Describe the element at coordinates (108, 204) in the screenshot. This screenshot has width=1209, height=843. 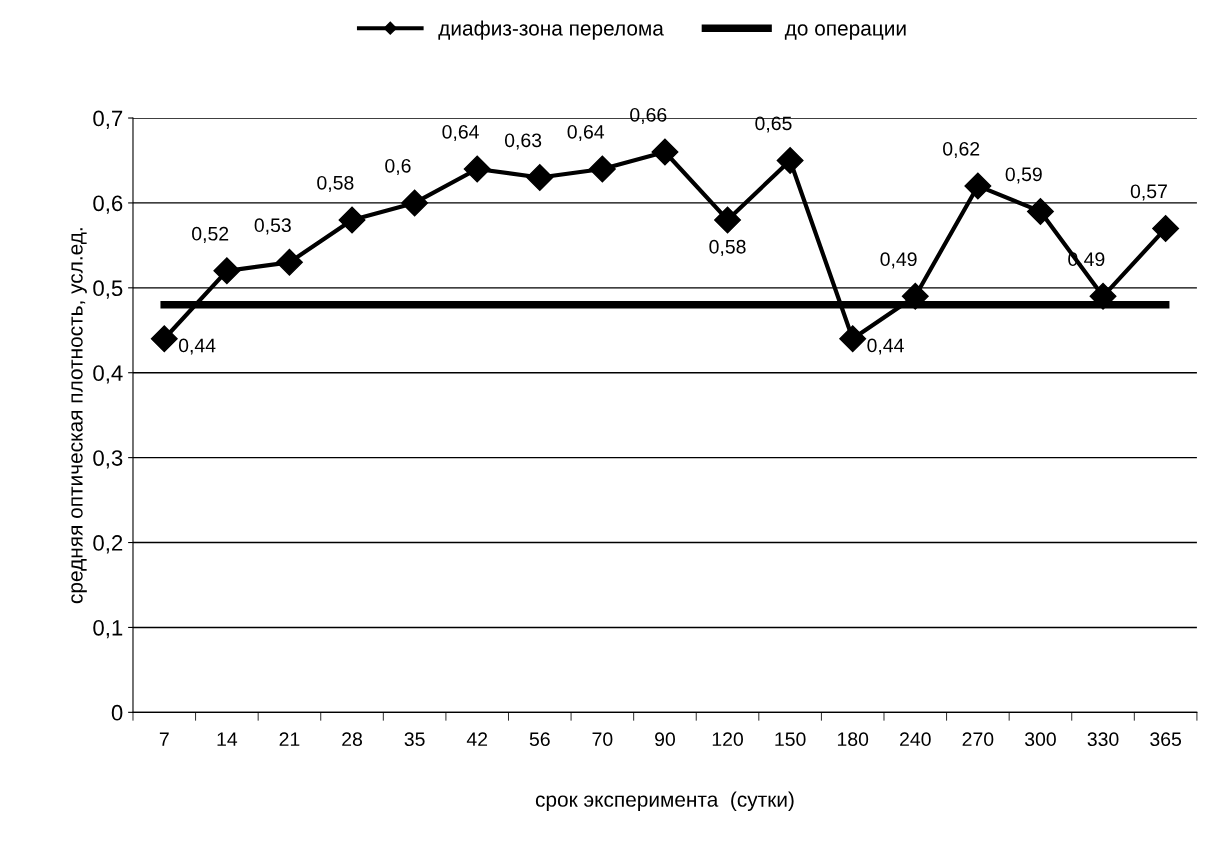
I see `y-tick-label: 0,6` at that location.